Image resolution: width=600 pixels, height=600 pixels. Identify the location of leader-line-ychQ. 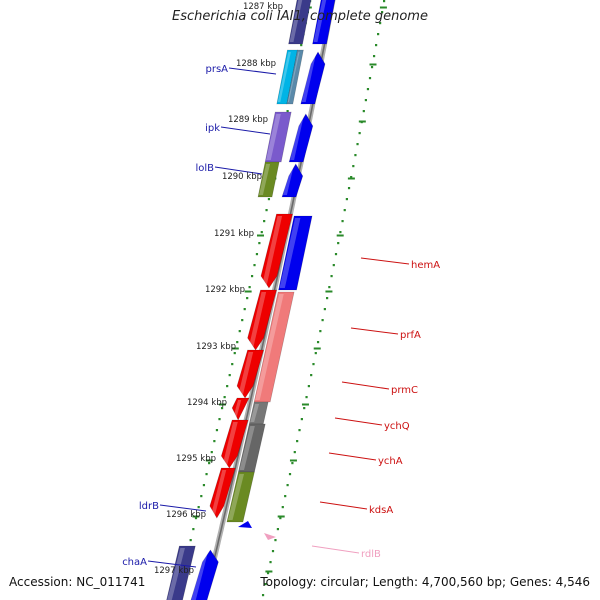
(358, 421).